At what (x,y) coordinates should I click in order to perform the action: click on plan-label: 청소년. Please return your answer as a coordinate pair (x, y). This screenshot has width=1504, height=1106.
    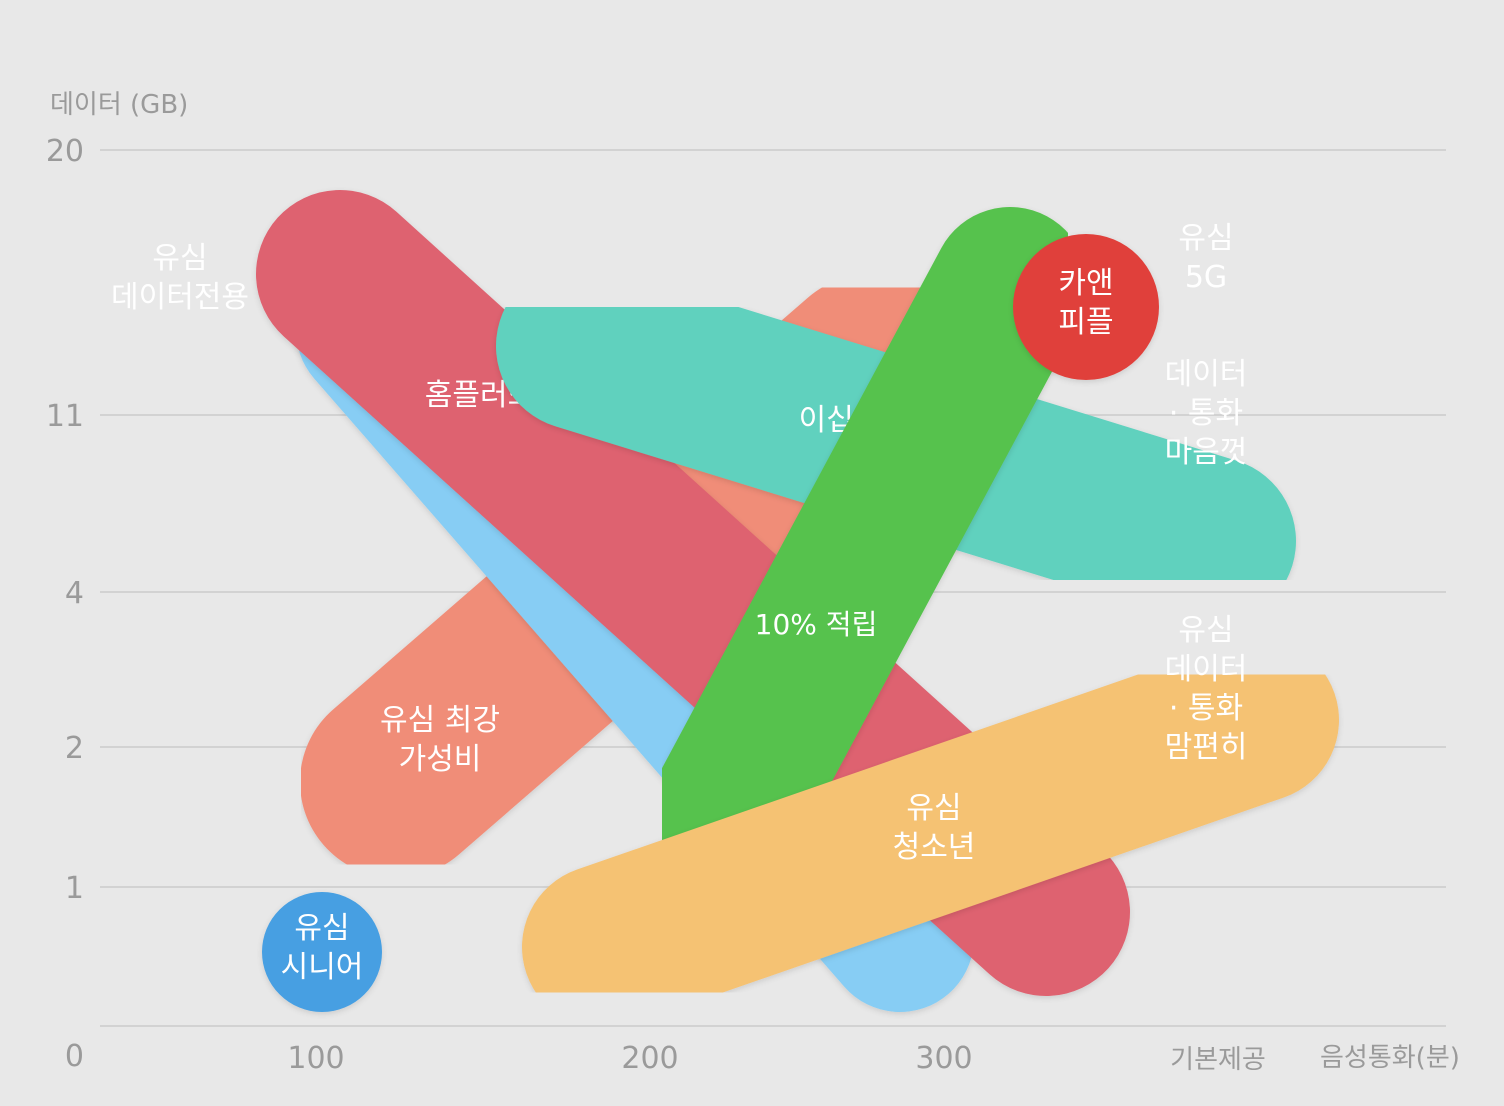
    Looking at the image, I should click on (934, 847).